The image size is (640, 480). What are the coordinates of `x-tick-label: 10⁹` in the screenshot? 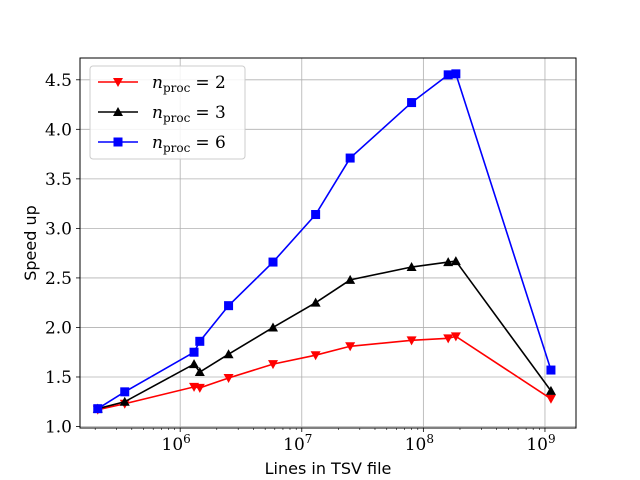 It's located at (540, 443).